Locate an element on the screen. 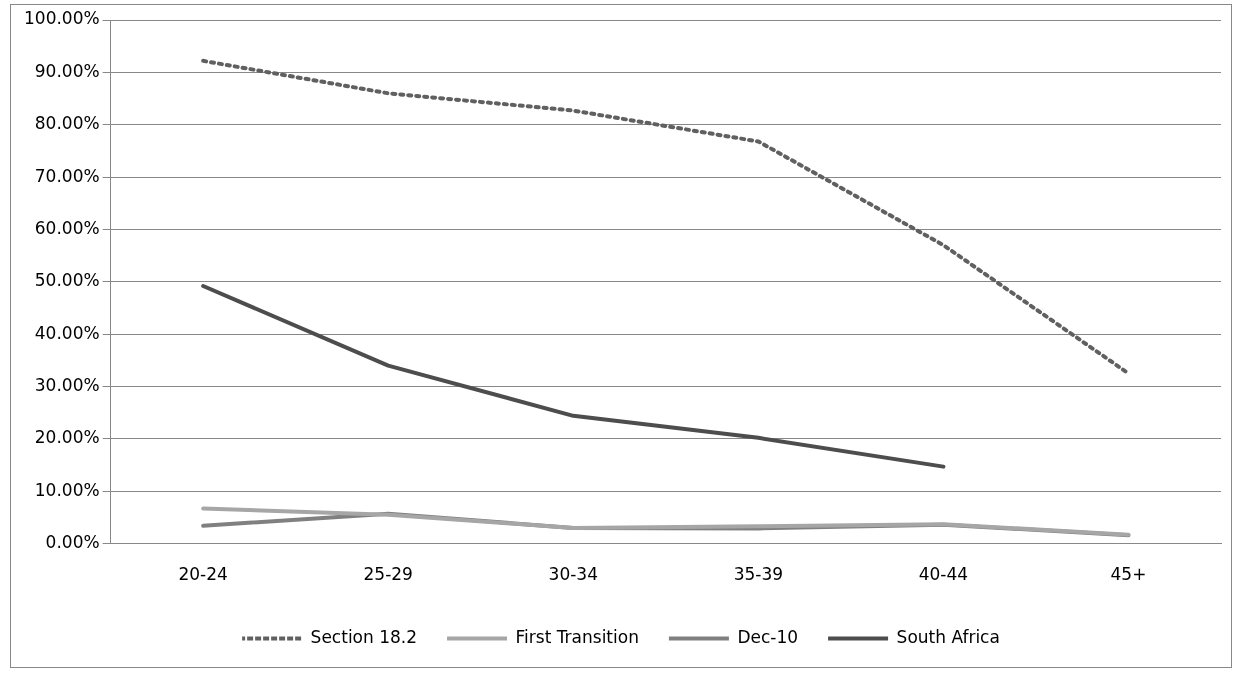  legend-label: South Africa is located at coordinates (948, 636).